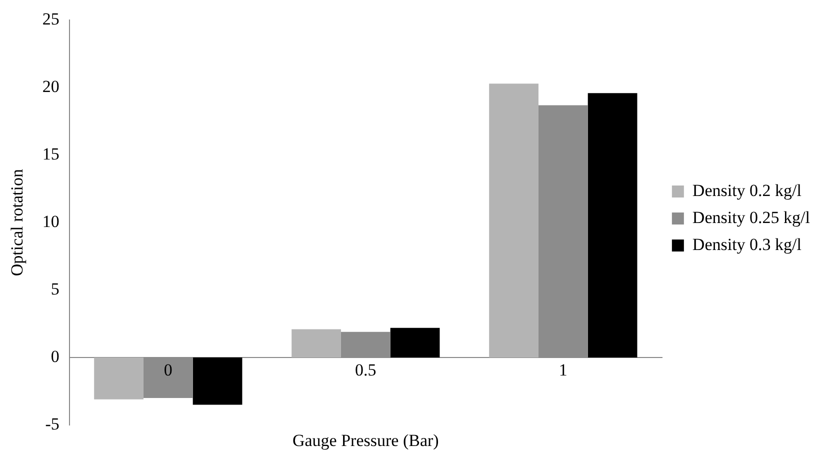 The height and width of the screenshot is (457, 830). What do you see at coordinates (747, 190) in the screenshot?
I see `legend-label: Density 0.2 kg/l` at bounding box center [747, 190].